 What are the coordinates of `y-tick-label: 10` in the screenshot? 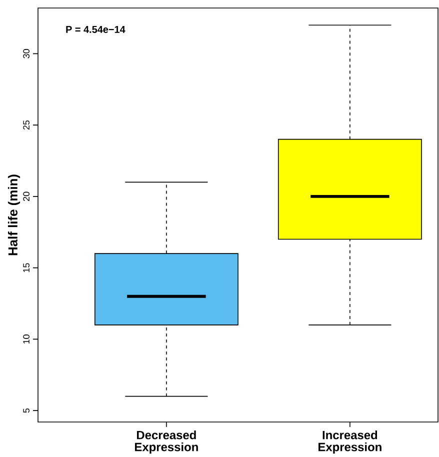 It's located at (26, 339).